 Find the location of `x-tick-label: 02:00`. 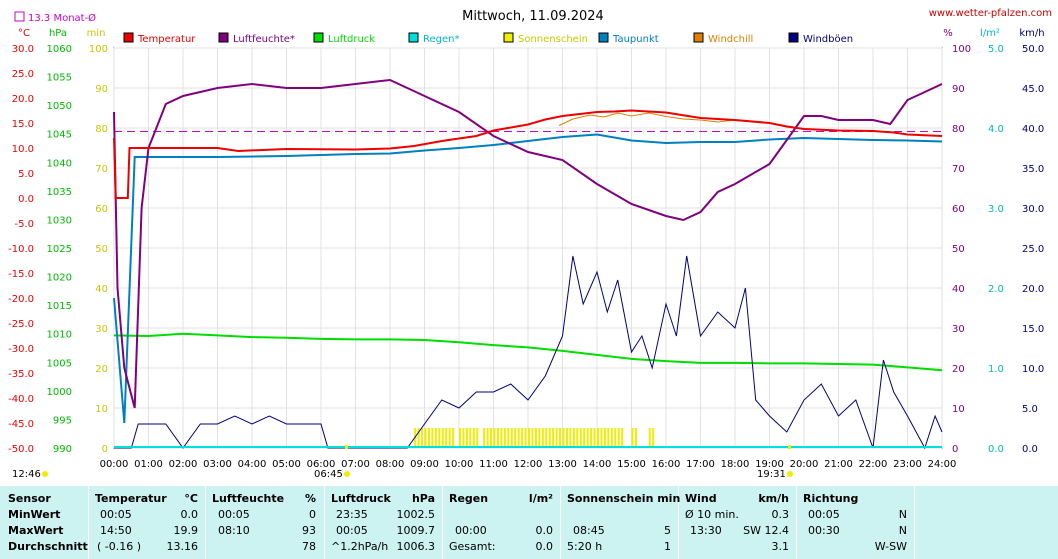

x-tick-label: 02:00 is located at coordinates (183, 464).